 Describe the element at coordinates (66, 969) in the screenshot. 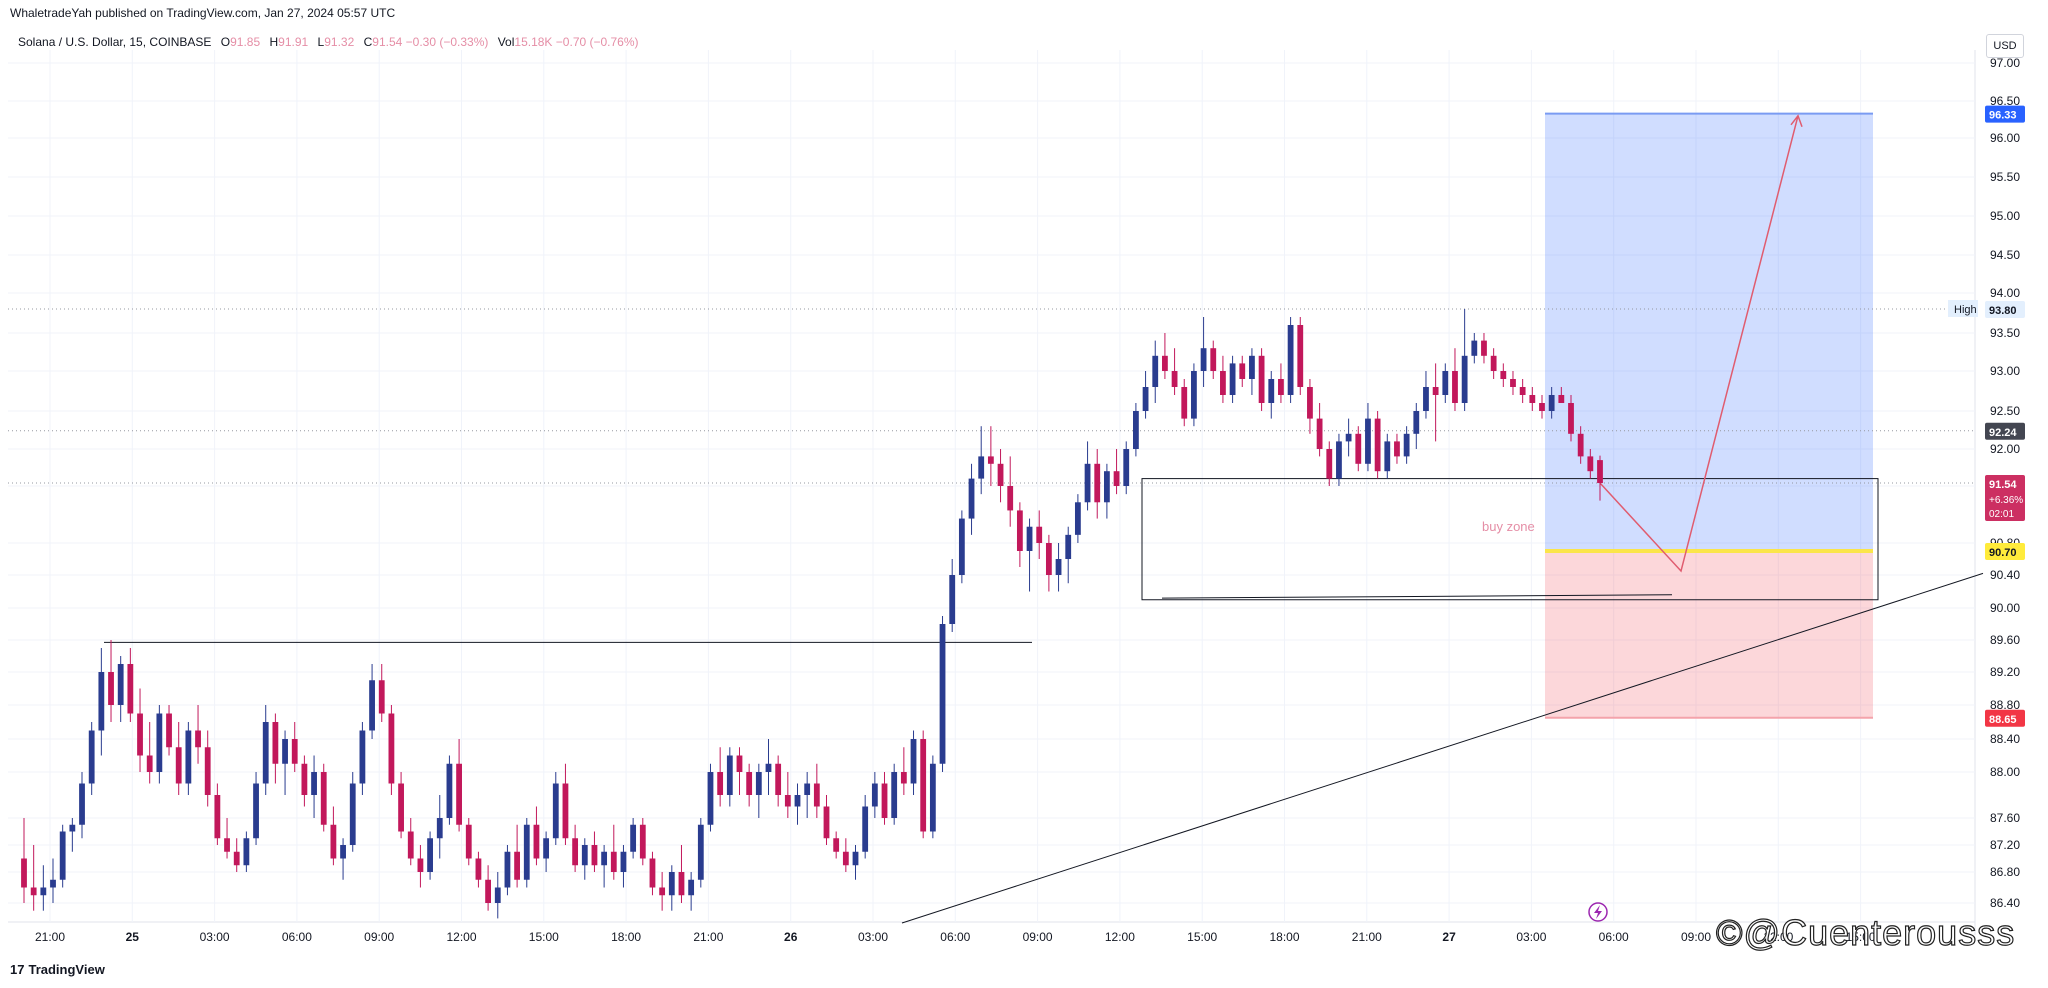

I see `tradingview-brand: TradingView` at that location.